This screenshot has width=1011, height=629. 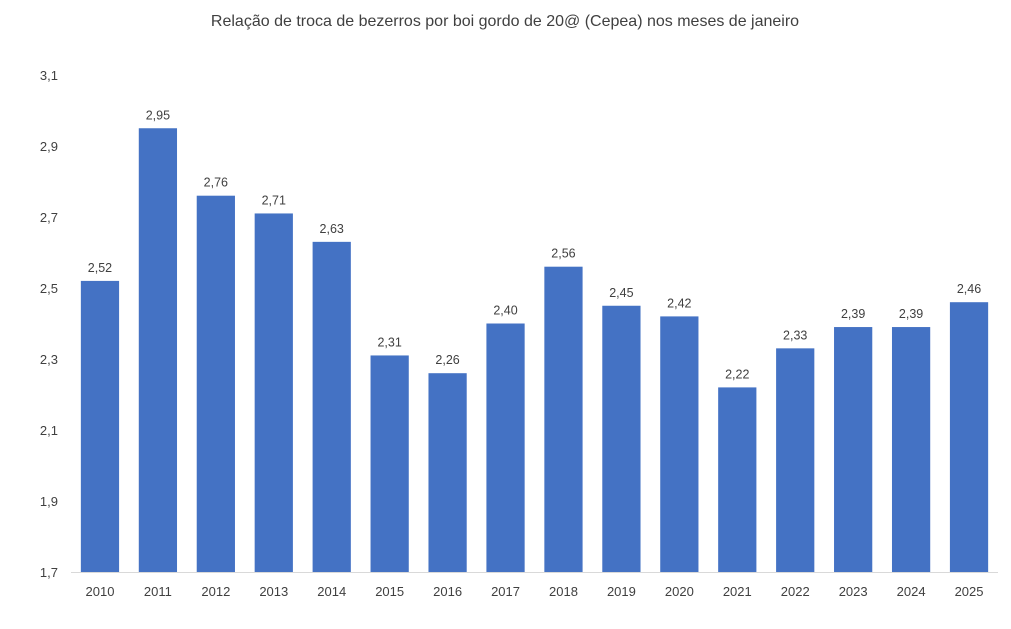 I want to click on x-tick-label: 2020, so click(x=679, y=591).